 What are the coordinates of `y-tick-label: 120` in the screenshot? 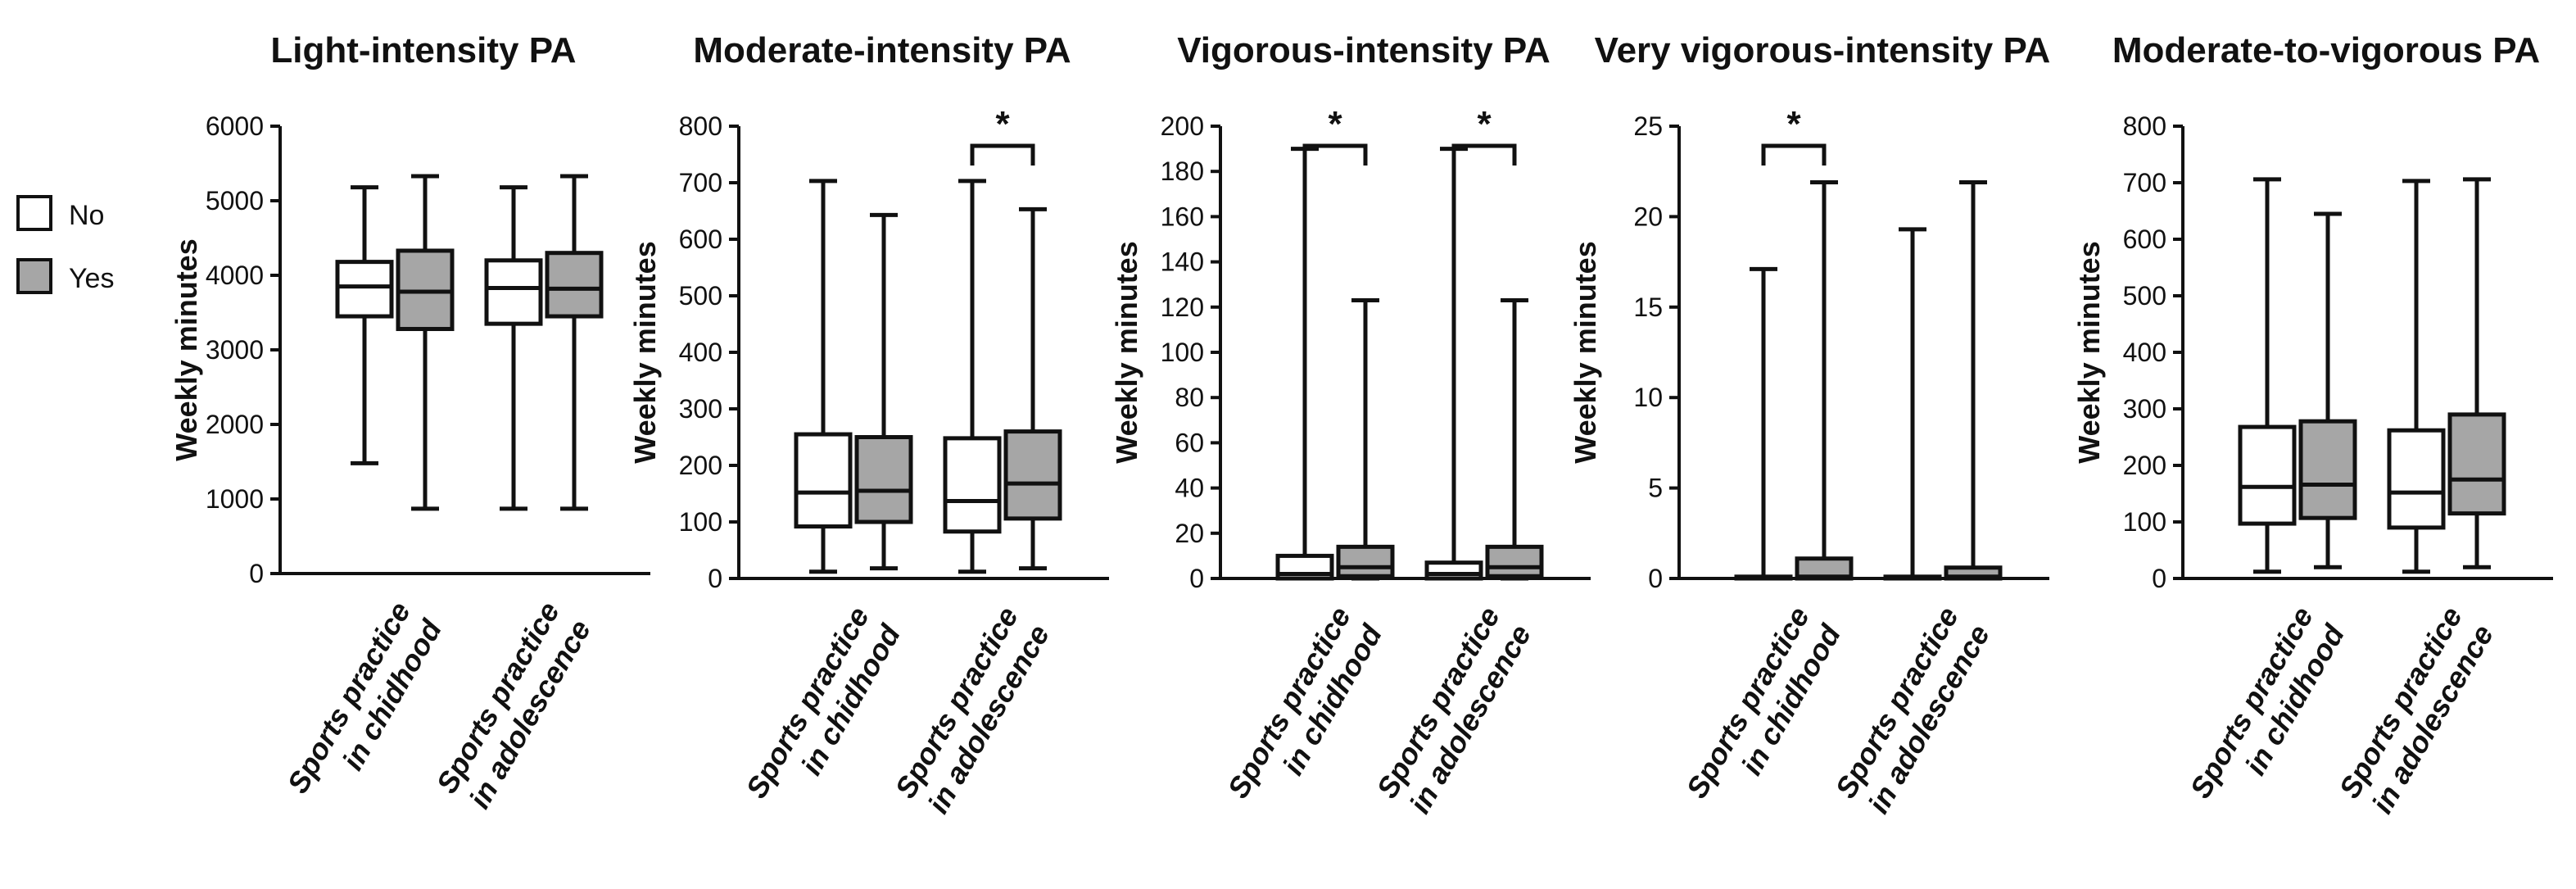 It's located at (1182, 307).